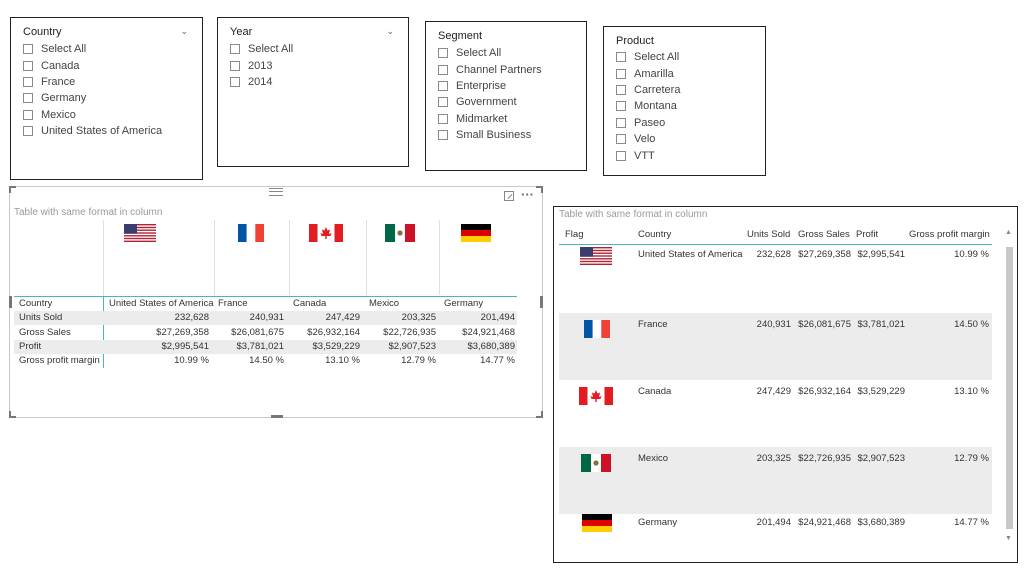 The image size is (1024, 569). Describe the element at coordinates (648, 155) in the screenshot. I see `slicer-item: VTT` at that location.